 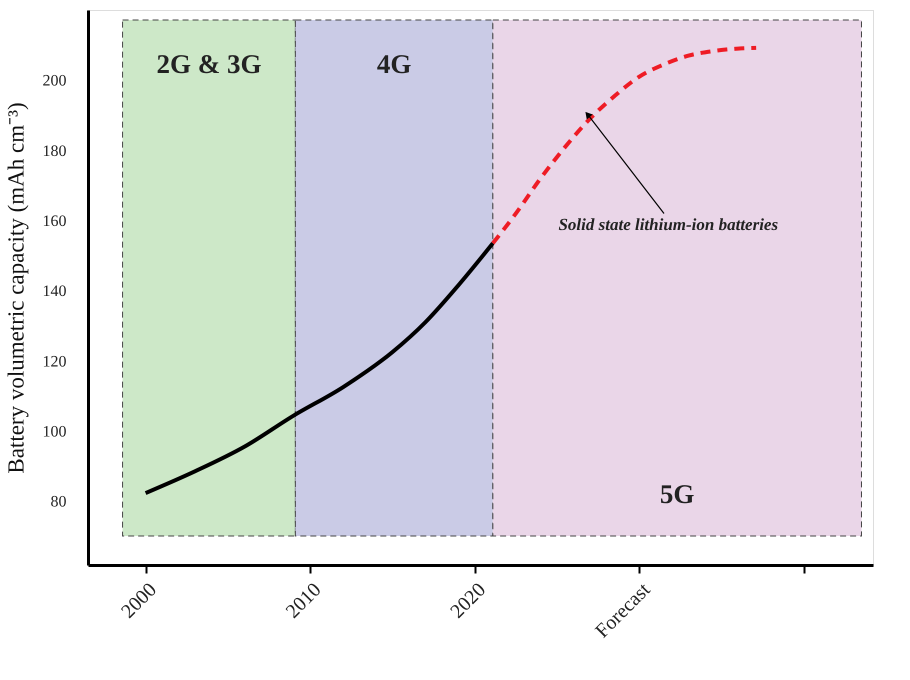 I want to click on y-tick-label: 160, so click(x=54, y=221).